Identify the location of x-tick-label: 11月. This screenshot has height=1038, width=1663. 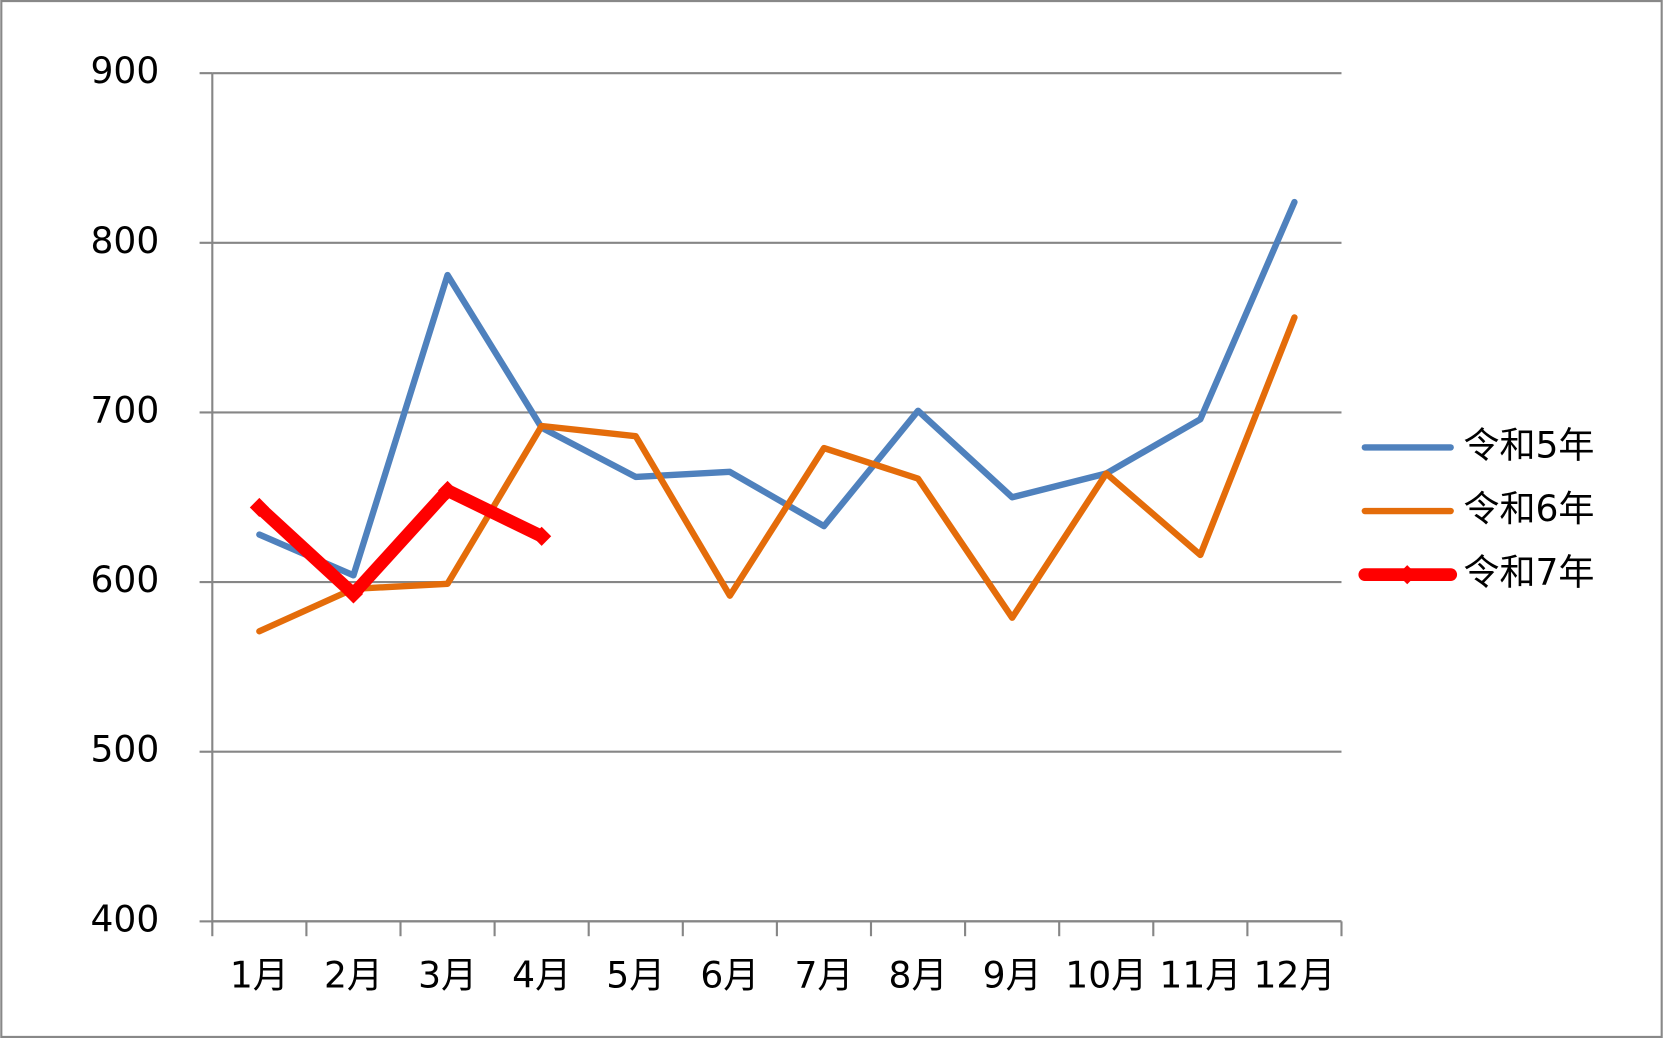
(1200, 976).